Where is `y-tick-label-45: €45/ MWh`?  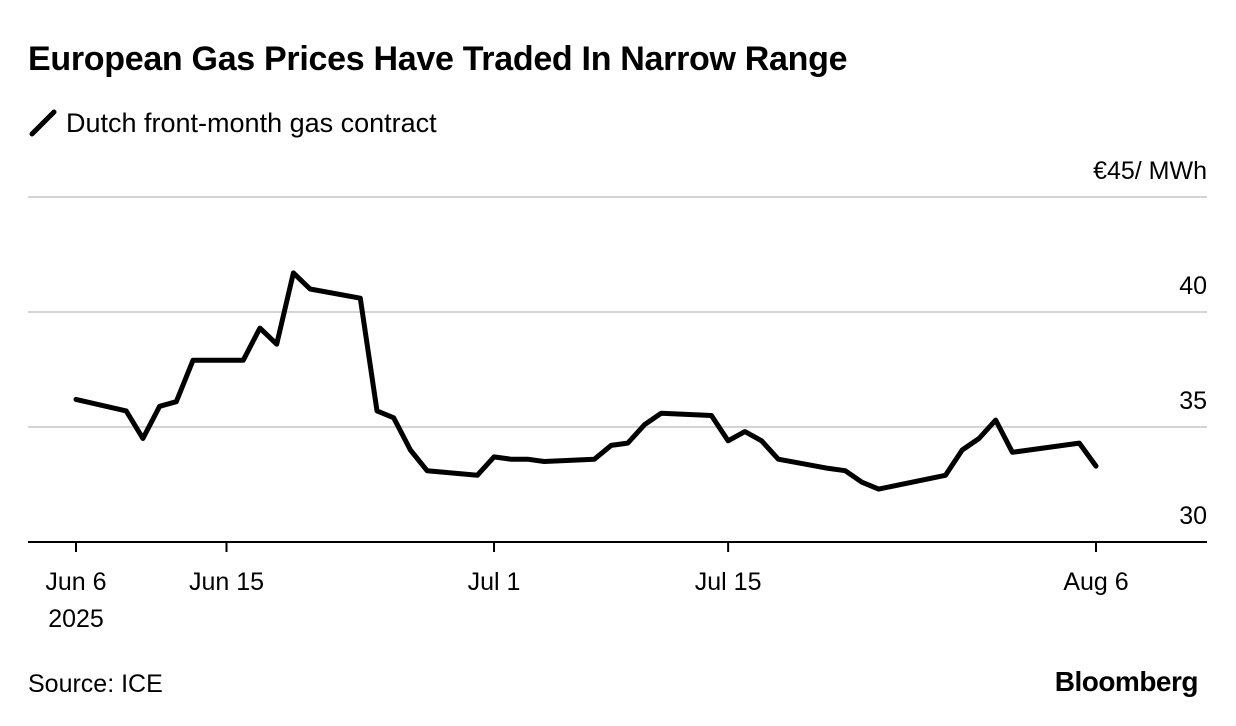 y-tick-label-45: €45/ MWh is located at coordinates (1150, 171).